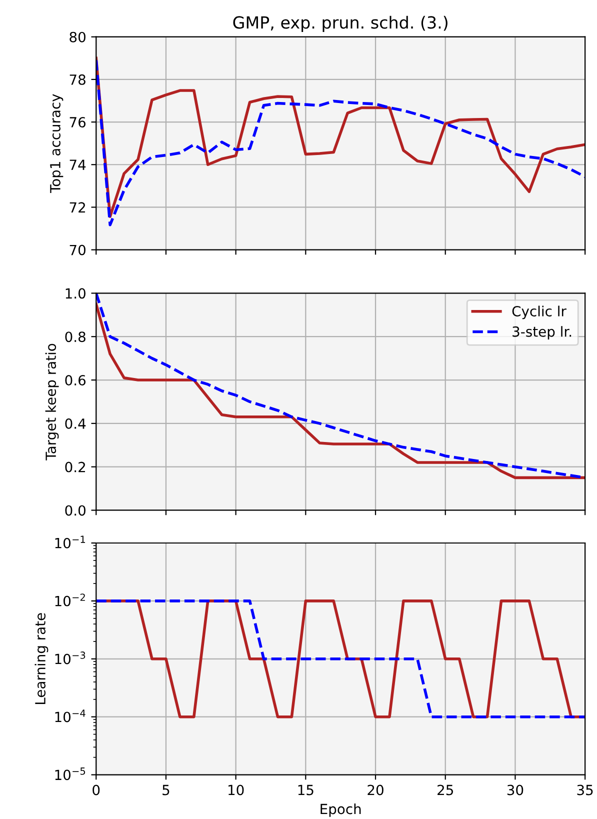 Image resolution: width=597 pixels, height=819 pixels. Describe the element at coordinates (78, 165) in the screenshot. I see `y-tick-label: 74` at that location.